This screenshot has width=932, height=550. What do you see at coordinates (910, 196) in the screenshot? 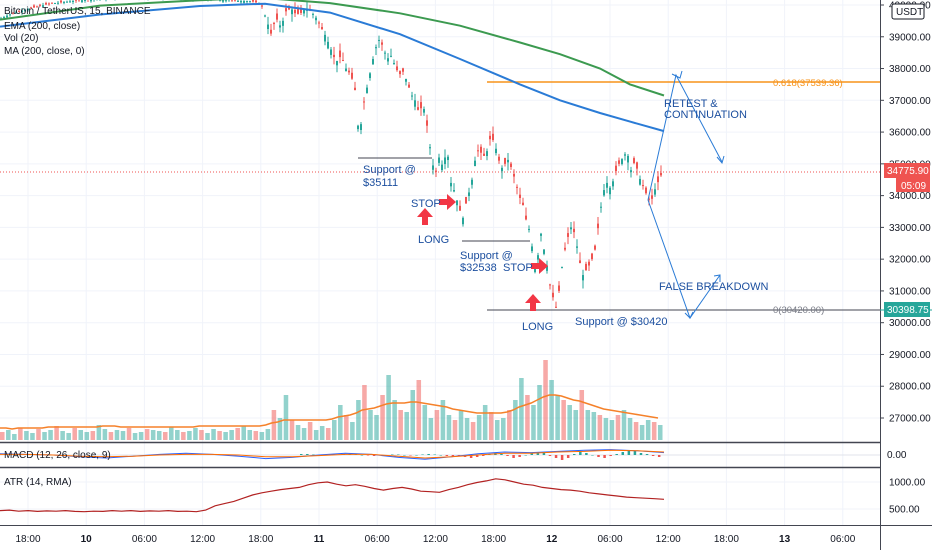
I see `price-tick-label: 34000.00` at bounding box center [910, 196].